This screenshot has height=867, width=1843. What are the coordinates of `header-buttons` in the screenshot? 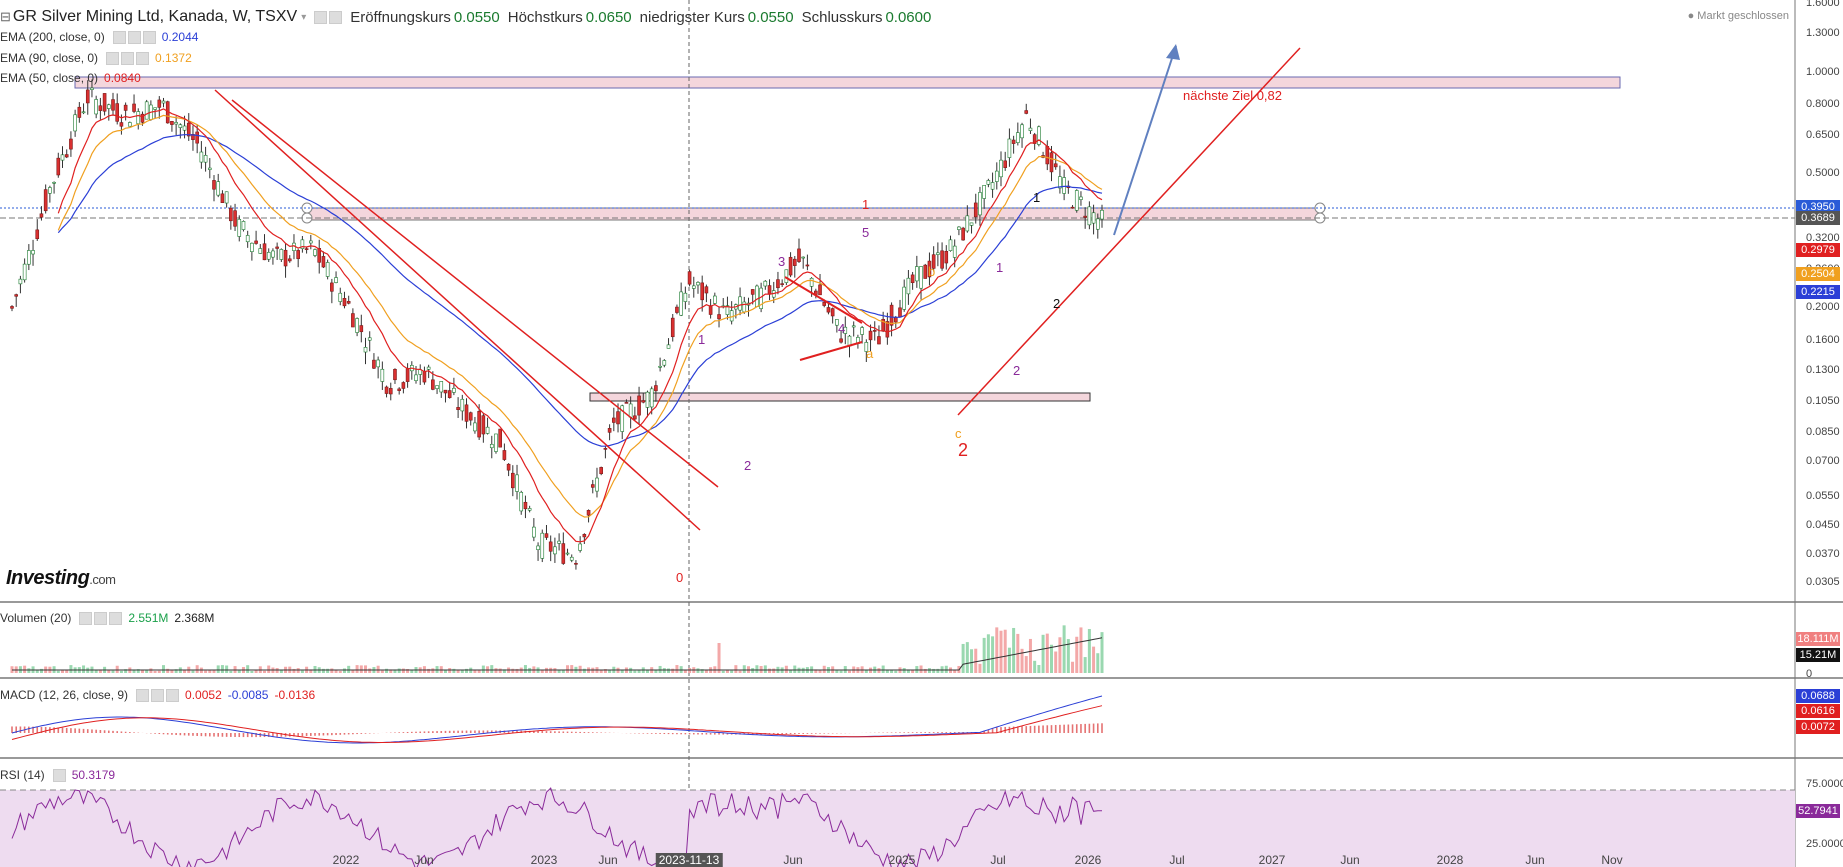 It's located at (328, 17).